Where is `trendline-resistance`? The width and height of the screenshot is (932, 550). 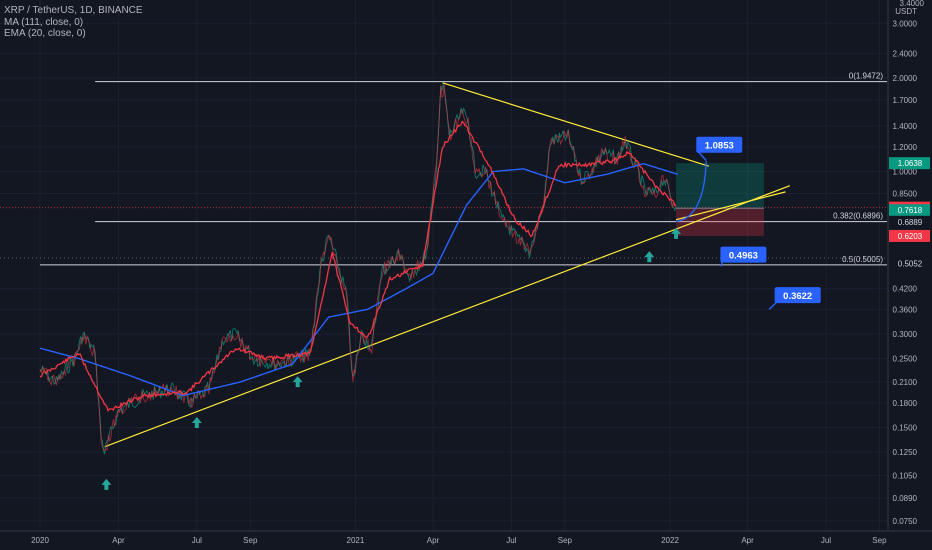 trendline-resistance is located at coordinates (575, 124).